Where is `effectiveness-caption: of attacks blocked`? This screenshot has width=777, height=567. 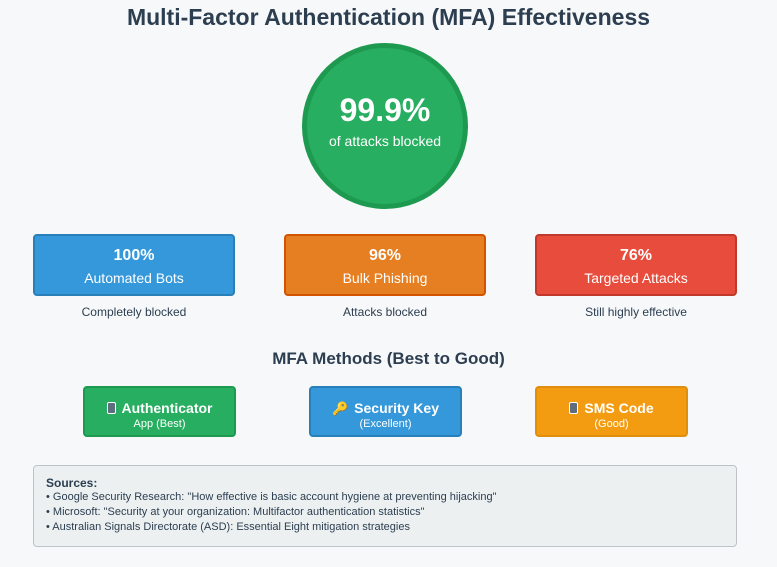 effectiveness-caption: of attacks blocked is located at coordinates (385, 141).